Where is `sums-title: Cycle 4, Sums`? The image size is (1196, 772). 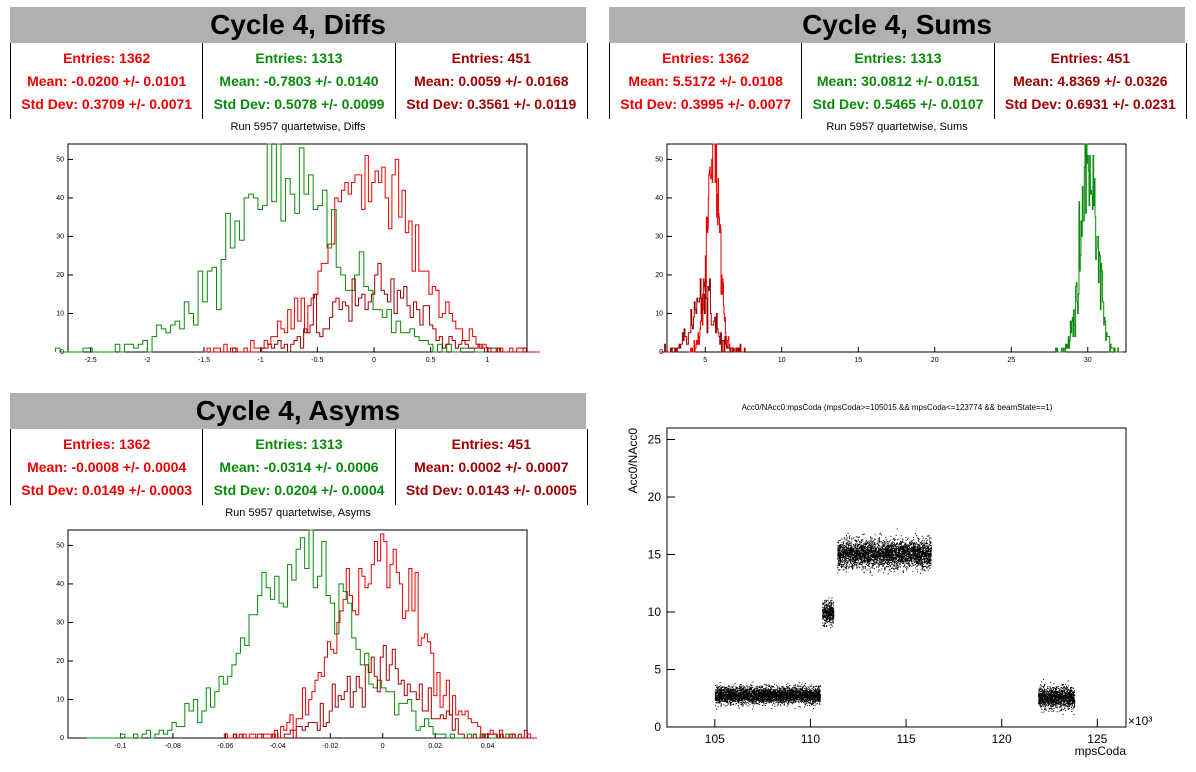
sums-title: Cycle 4, Sums is located at coordinates (897, 25).